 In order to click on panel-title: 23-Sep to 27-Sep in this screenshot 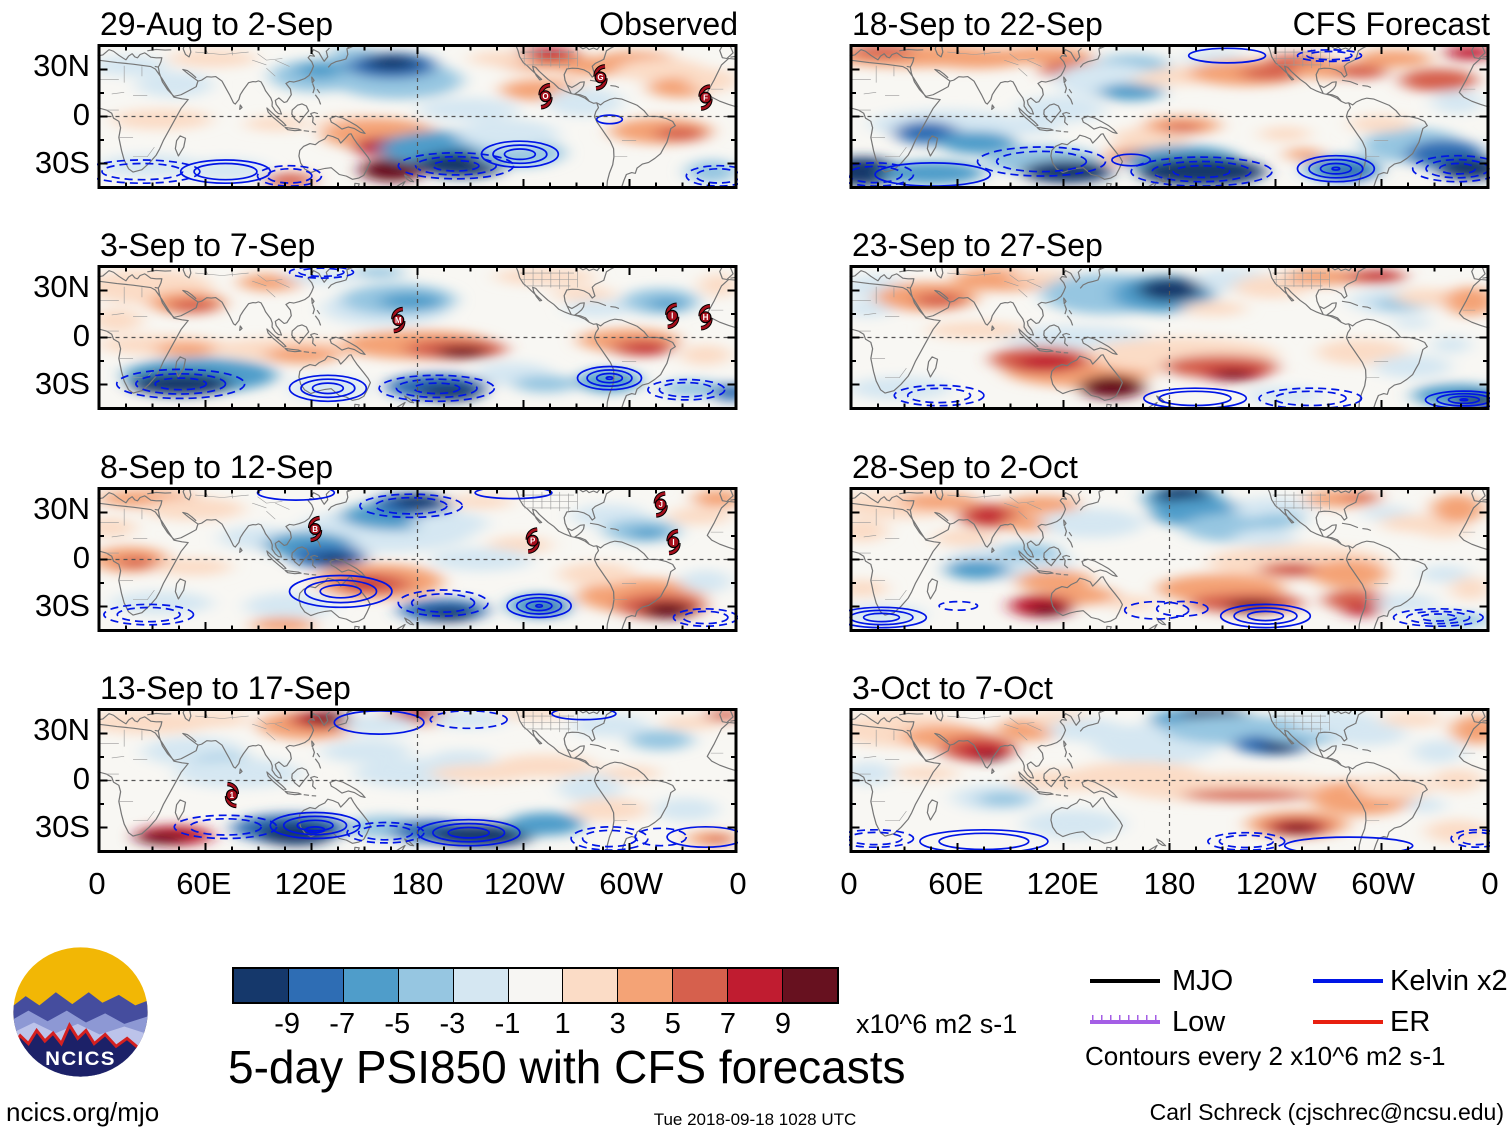, I will do `click(977, 245)`.